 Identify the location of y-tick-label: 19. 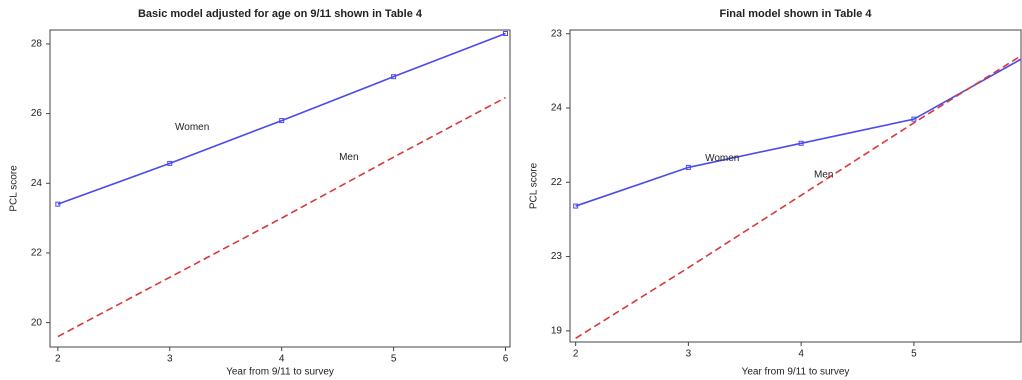
(557, 330).